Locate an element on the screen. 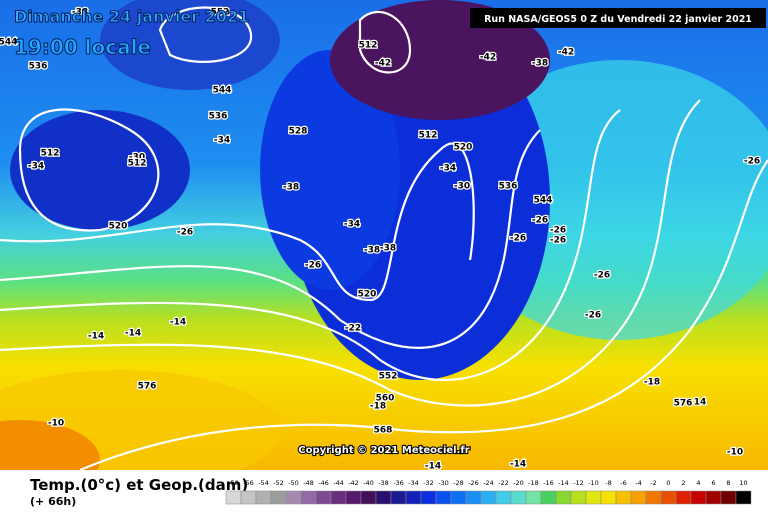 This screenshot has width=768, height=517. scale-label: -4 is located at coordinates (638, 483).